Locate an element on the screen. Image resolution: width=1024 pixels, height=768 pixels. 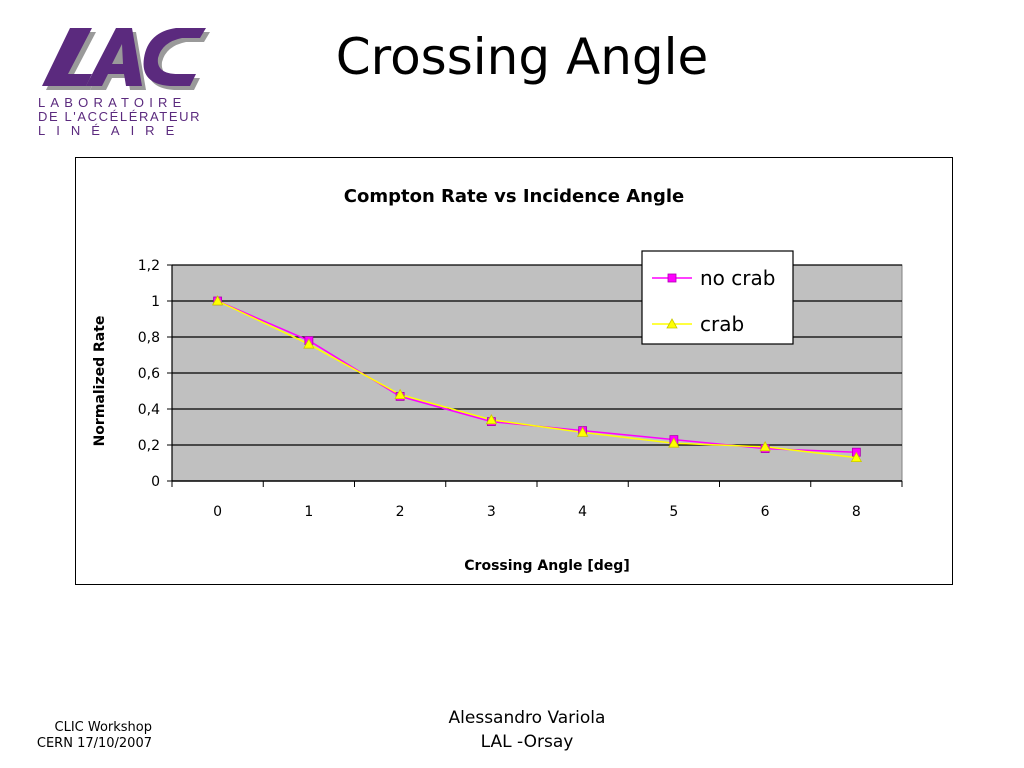
footer-author: Alessandro Variola LAL -Orsay is located at coordinates (527, 730).